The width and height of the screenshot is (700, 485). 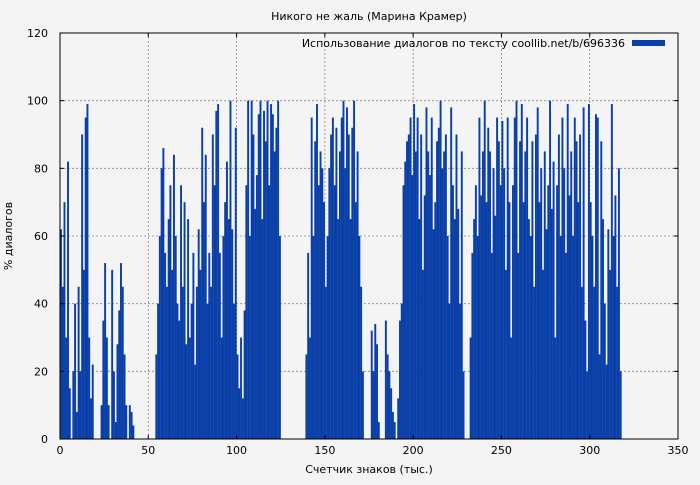 What do you see at coordinates (41, 304) in the screenshot?
I see `y-tick-label: 40` at bounding box center [41, 304].